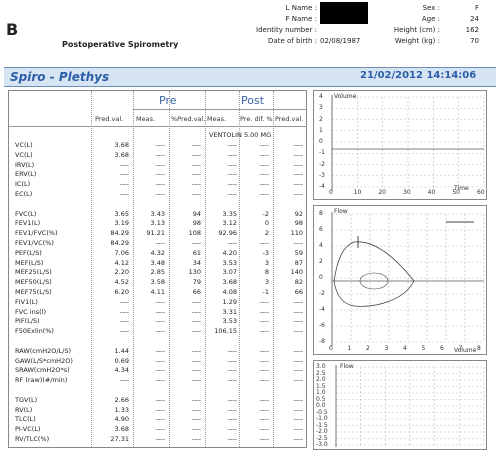  I want to click on last-name-label: L Name :, so click(301, 8).